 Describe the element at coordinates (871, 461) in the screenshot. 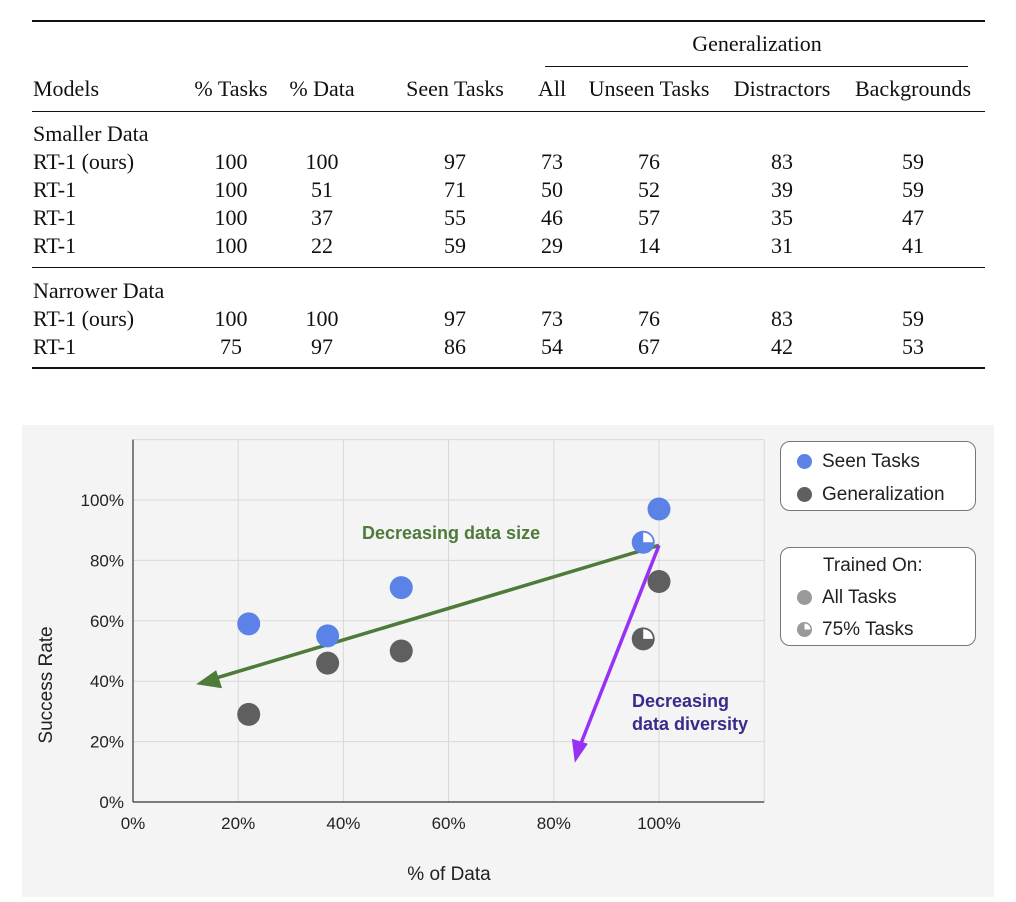

I see `legend-label-seen-tasks: Seen Tasks` at that location.